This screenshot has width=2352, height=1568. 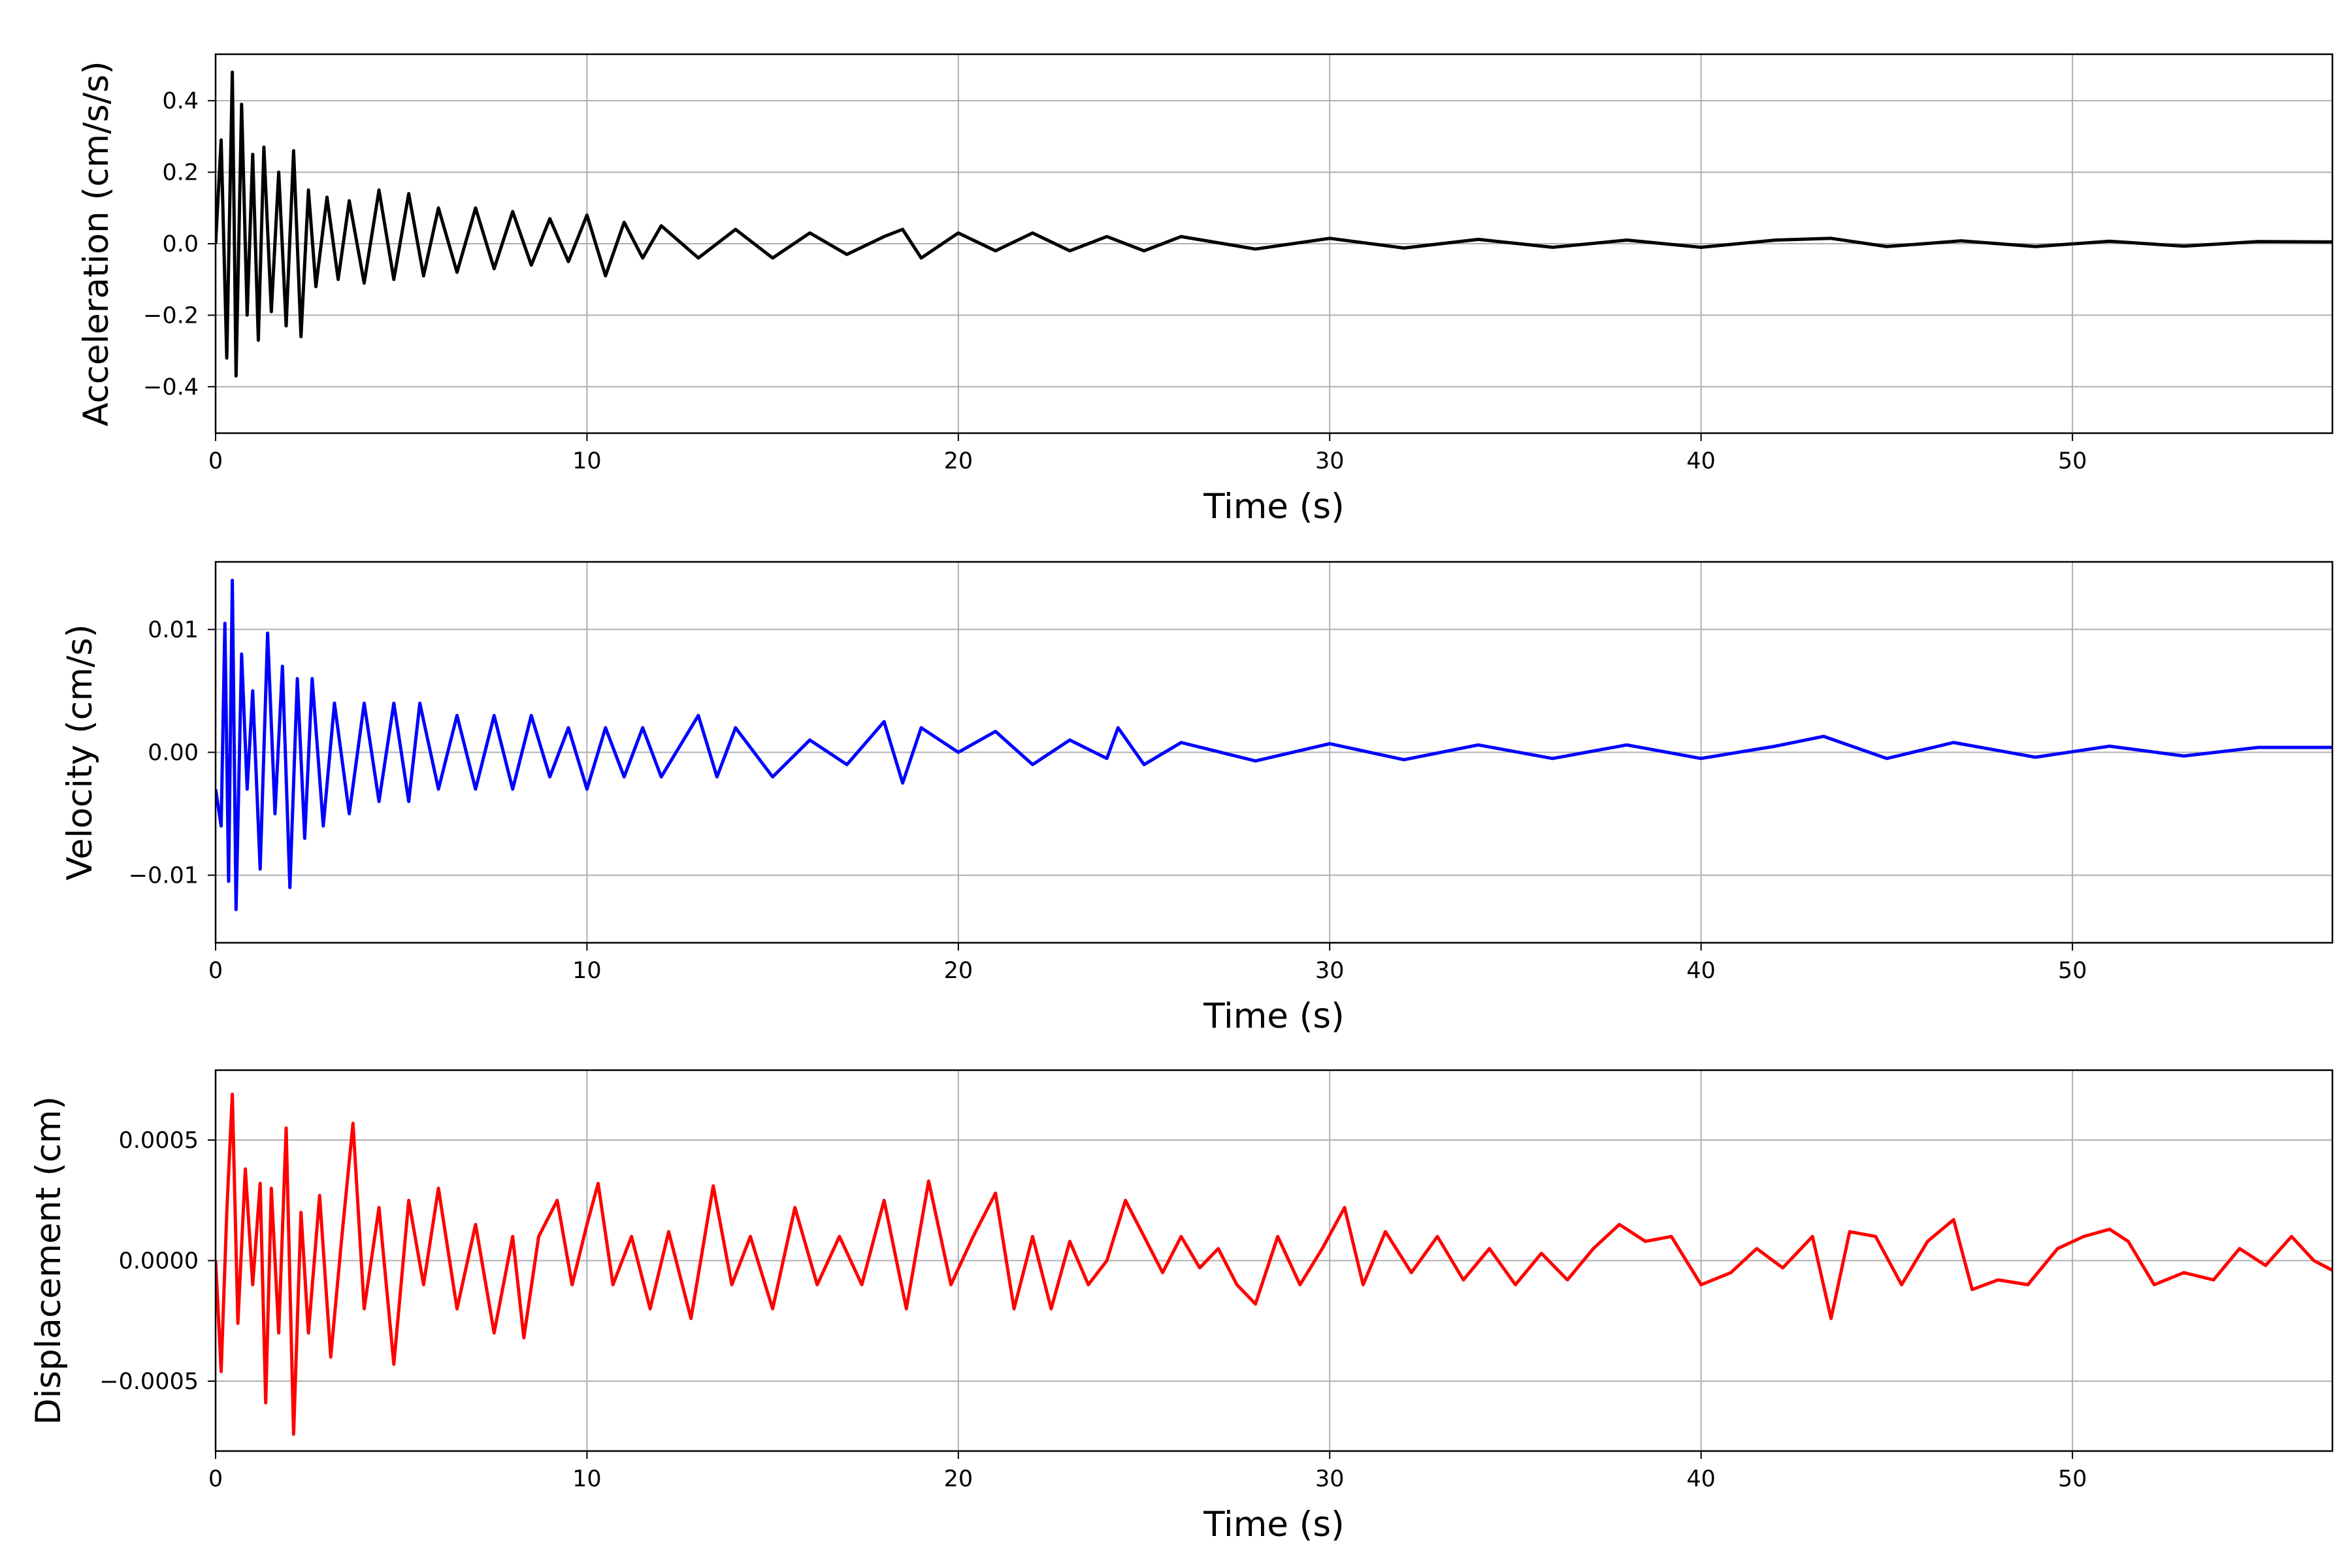 I want to click on y-tick-label: 0.2, so click(x=180, y=173).